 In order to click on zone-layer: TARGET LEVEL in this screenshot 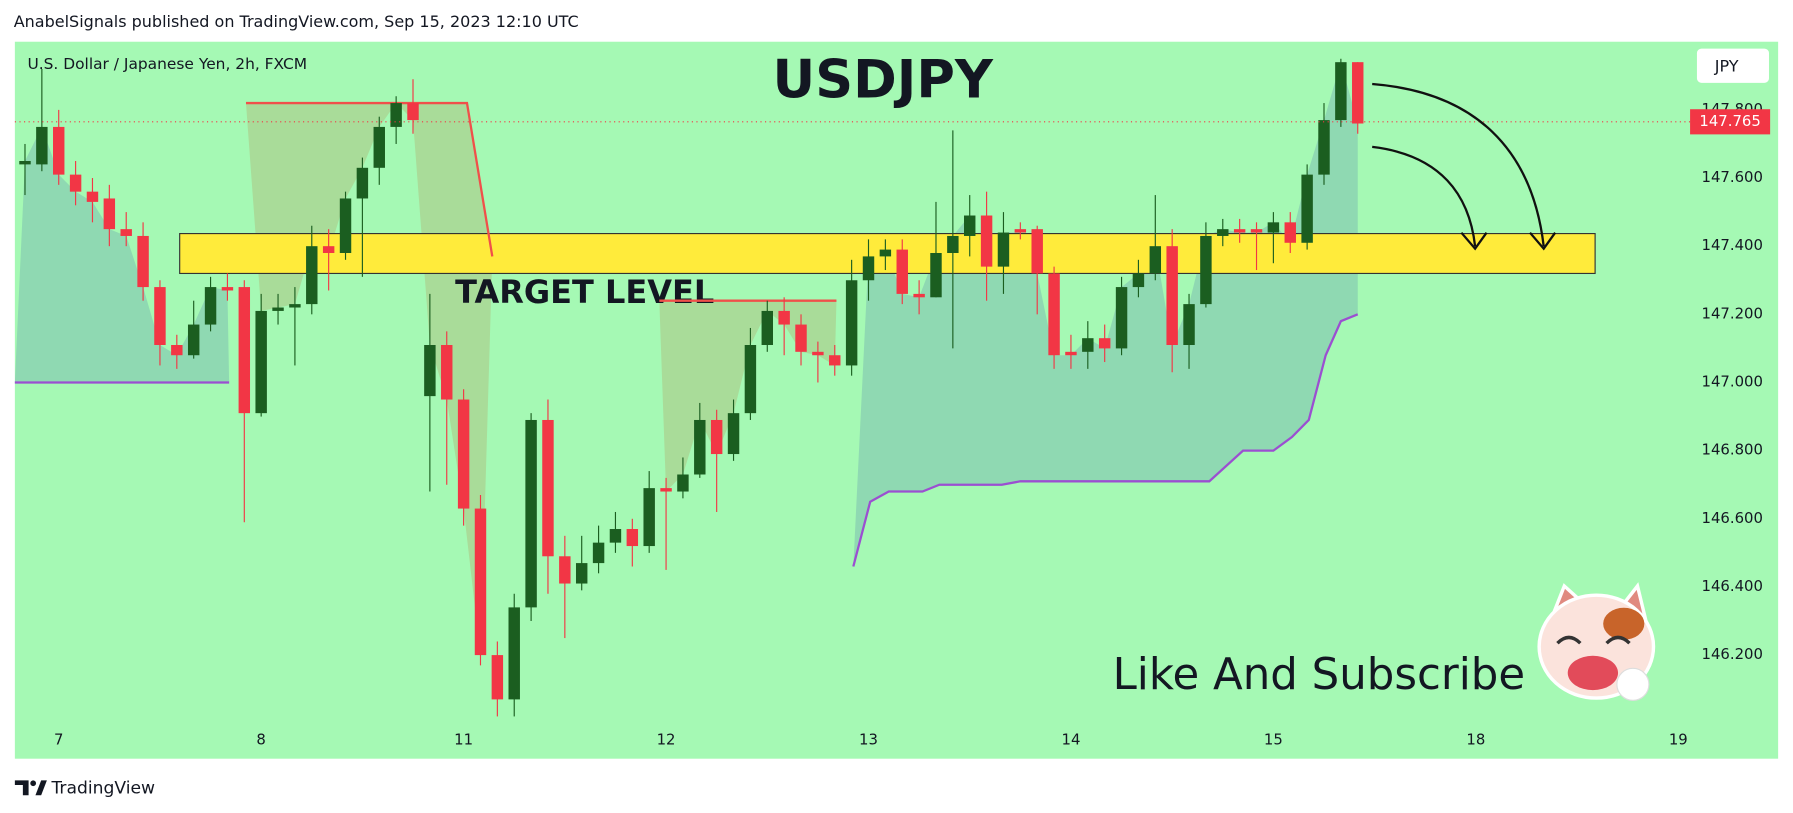, I will do `click(887, 272)`.